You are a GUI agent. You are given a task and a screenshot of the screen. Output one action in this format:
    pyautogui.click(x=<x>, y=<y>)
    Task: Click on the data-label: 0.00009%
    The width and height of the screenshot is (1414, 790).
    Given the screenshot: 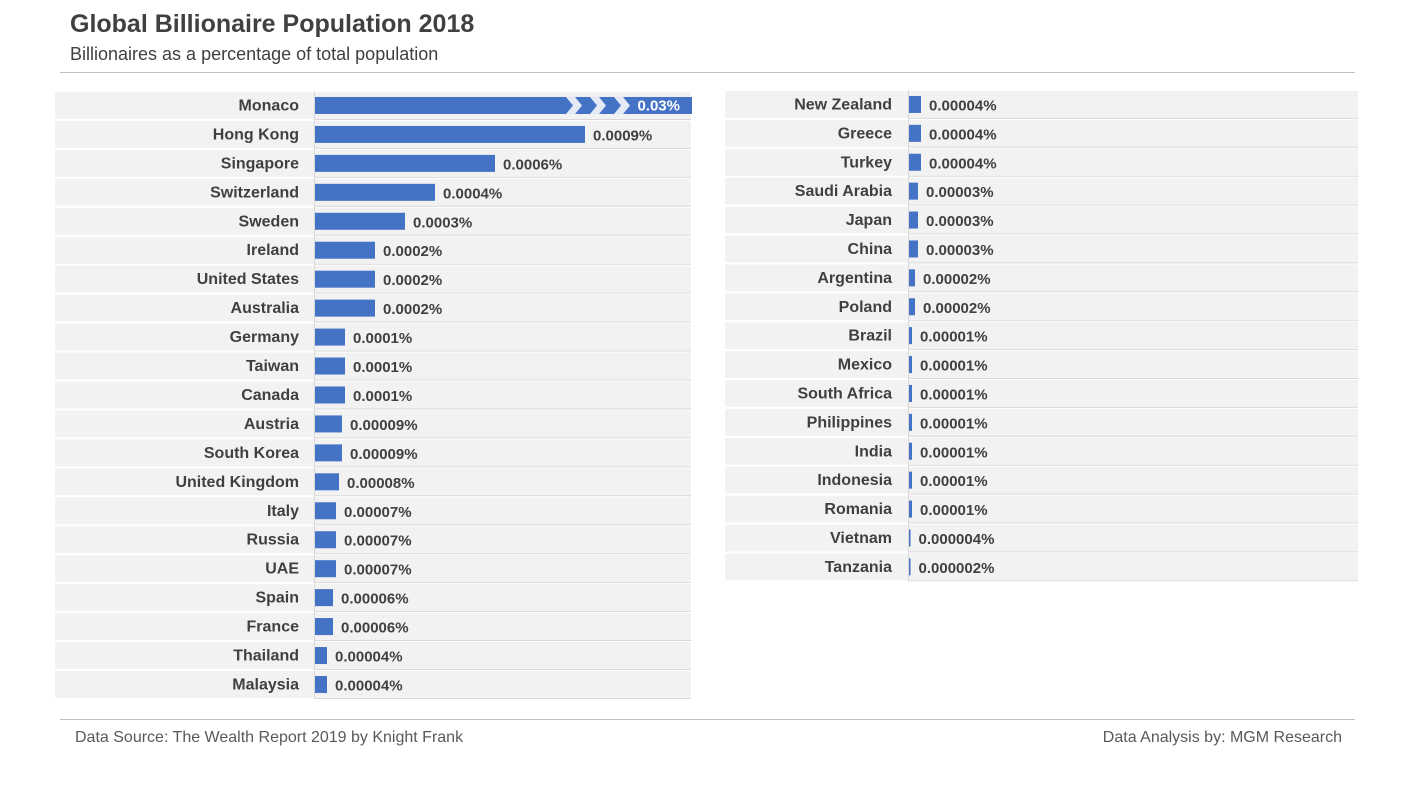 What is the action you would take?
    pyautogui.click(x=384, y=425)
    